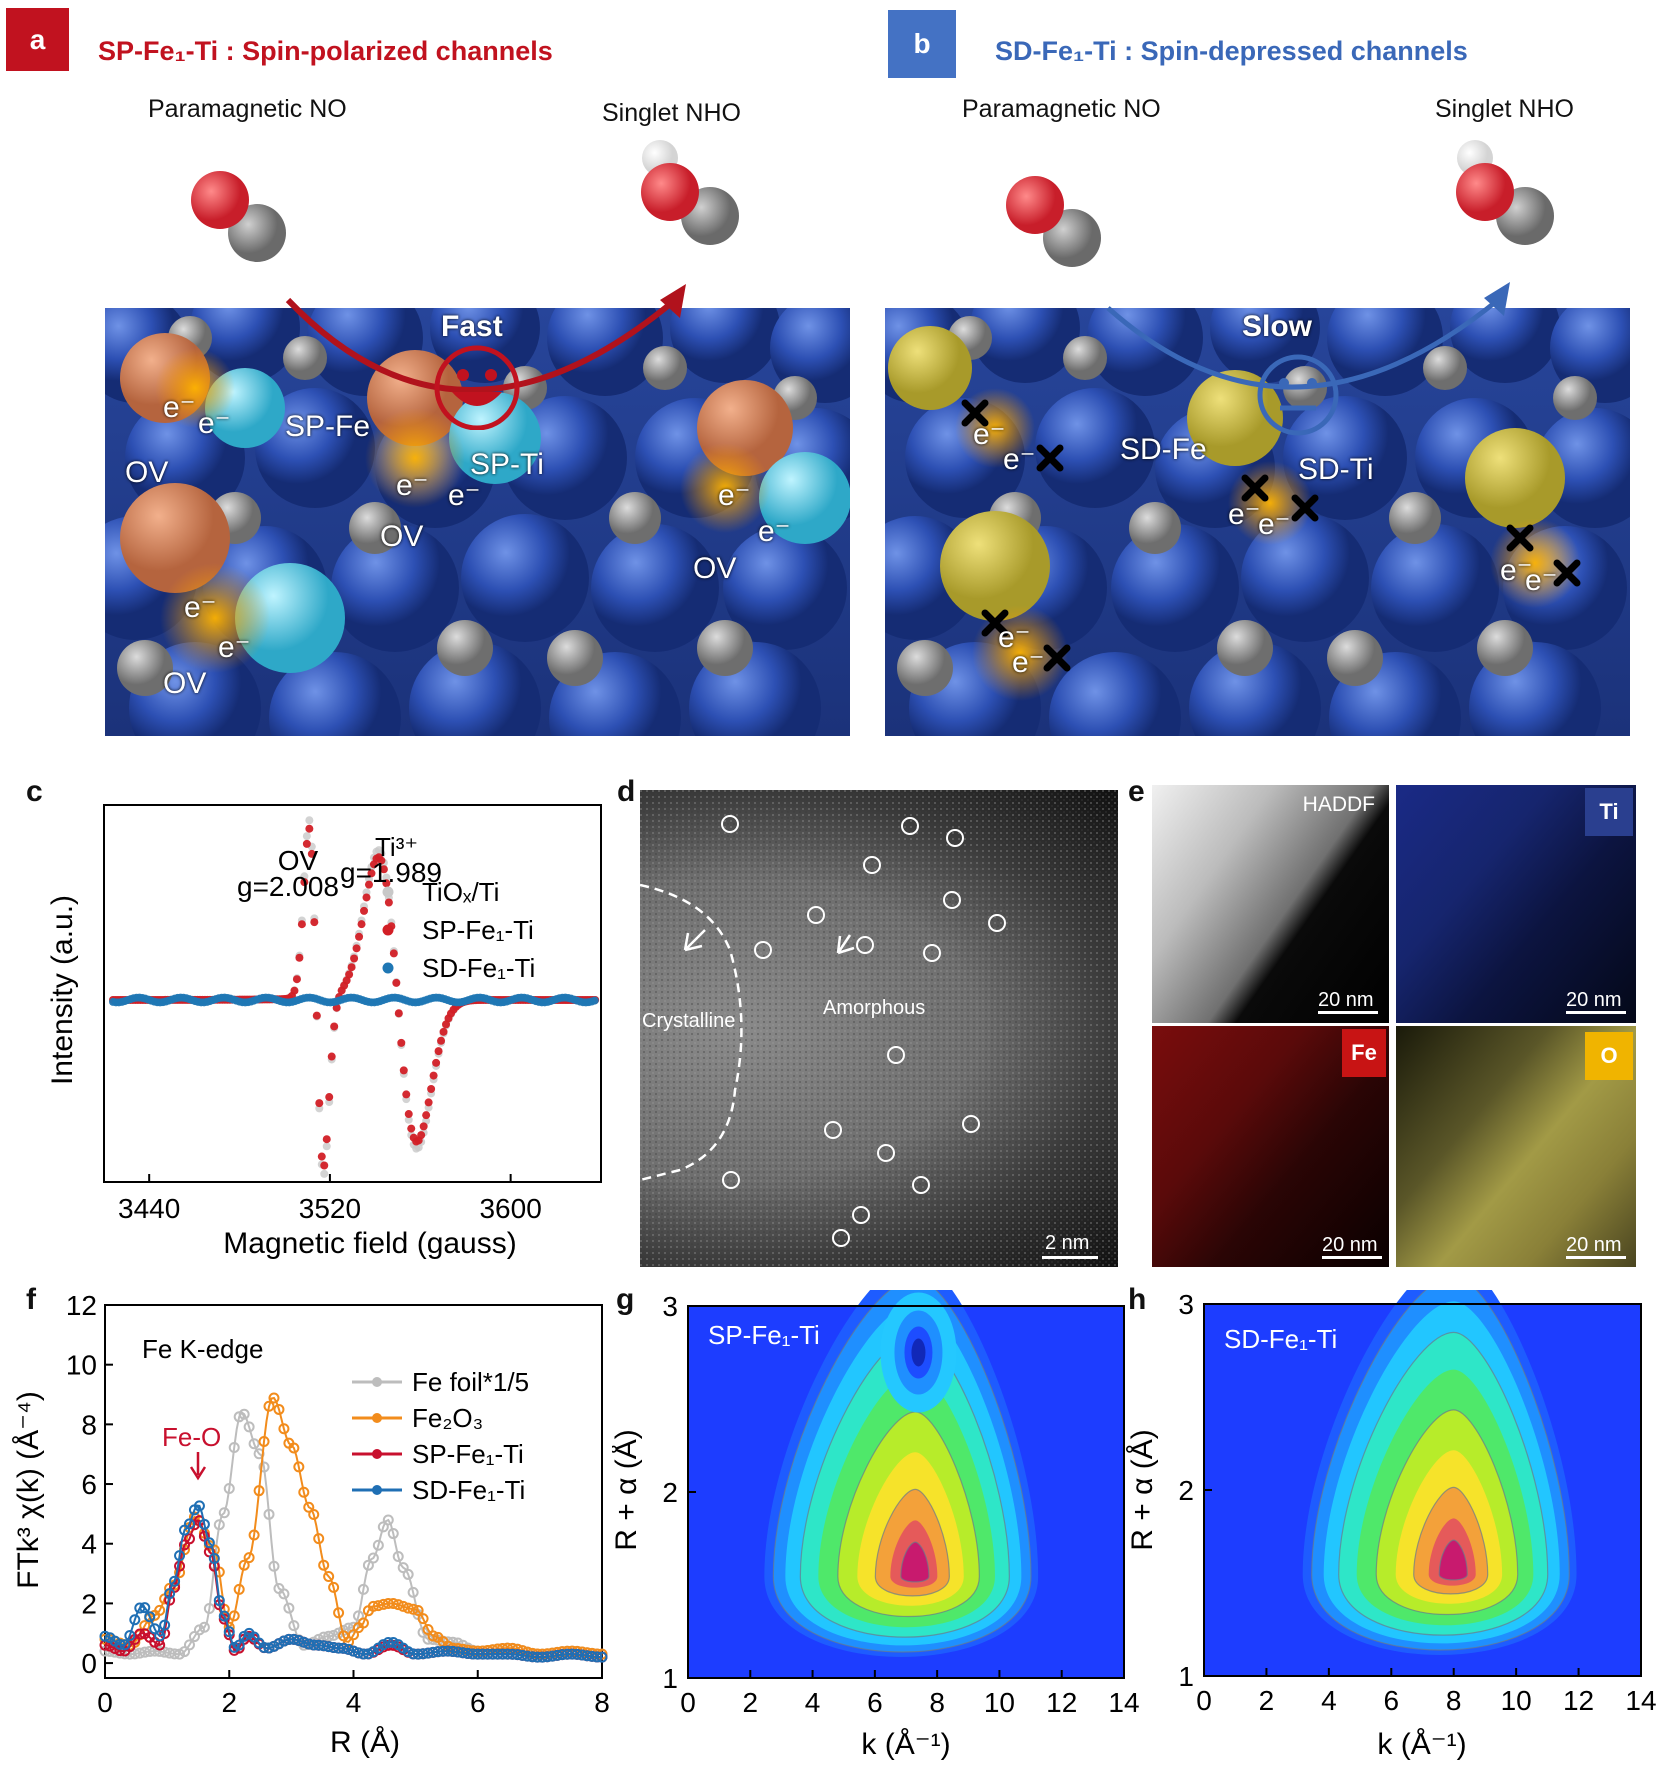 This screenshot has height=1769, width=1667. I want to click on y-tick-label: 2, so click(89, 1603).